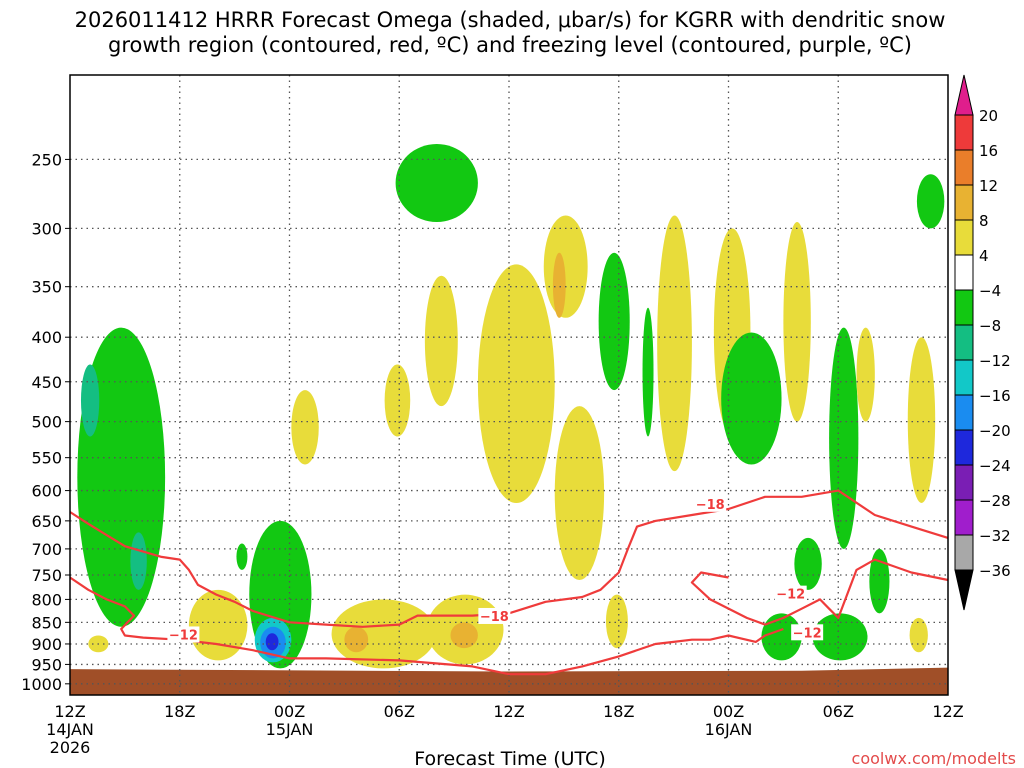  Describe the element at coordinates (46, 491) in the screenshot. I see `y-tick-label-600: 600` at that location.